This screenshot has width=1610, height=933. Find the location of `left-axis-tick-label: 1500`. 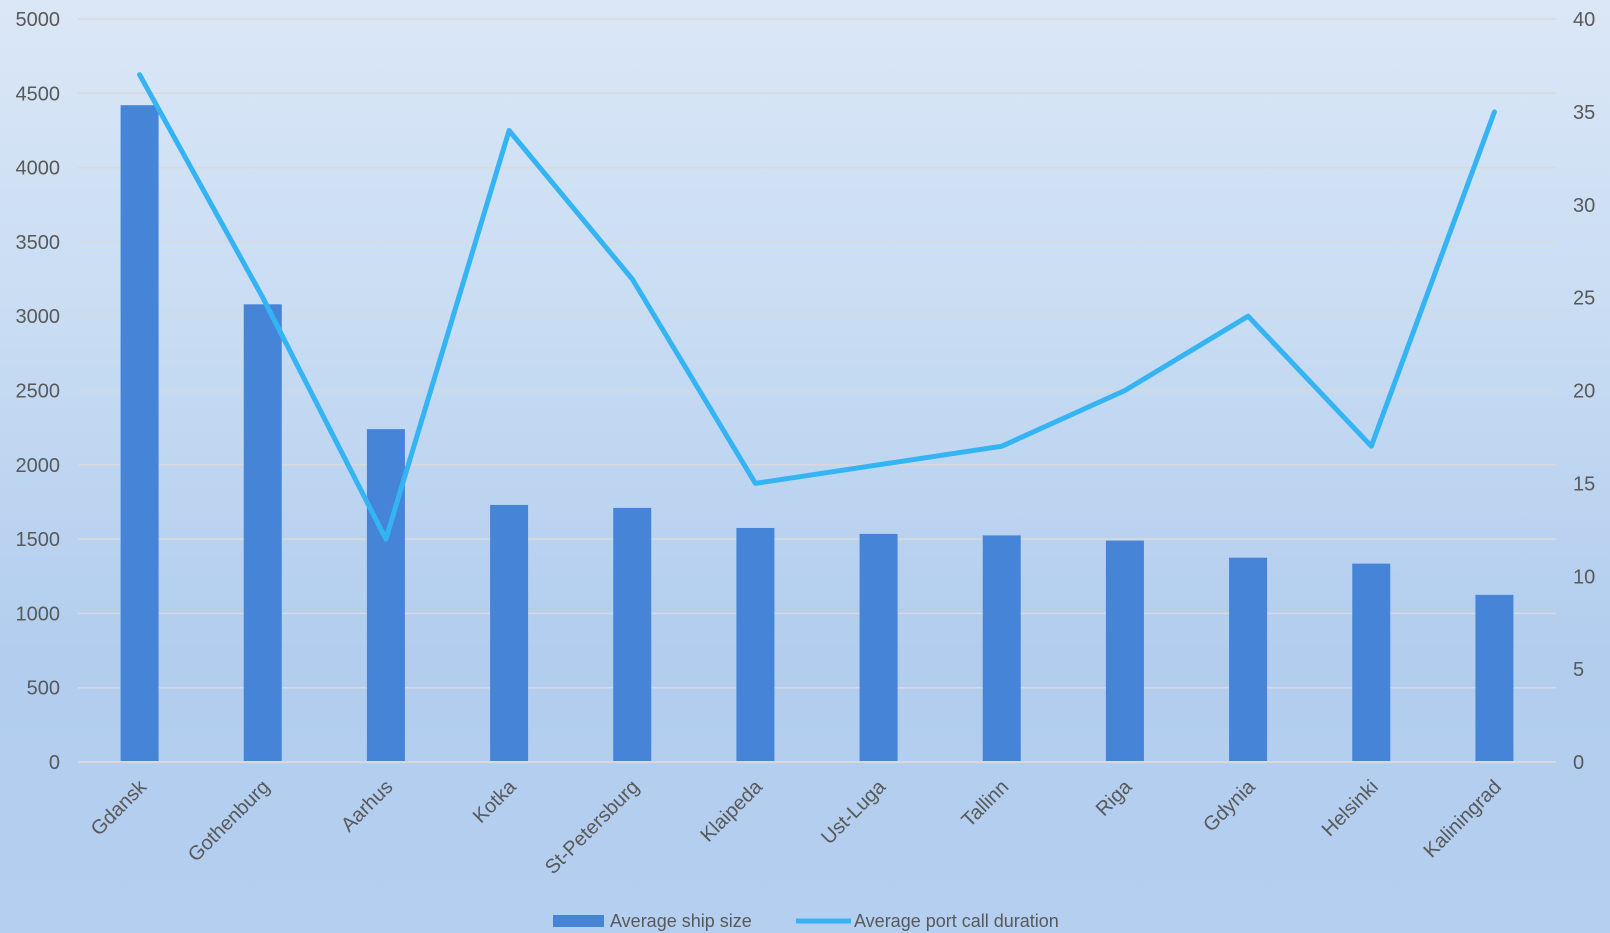

left-axis-tick-label: 1500 is located at coordinates (38, 540).